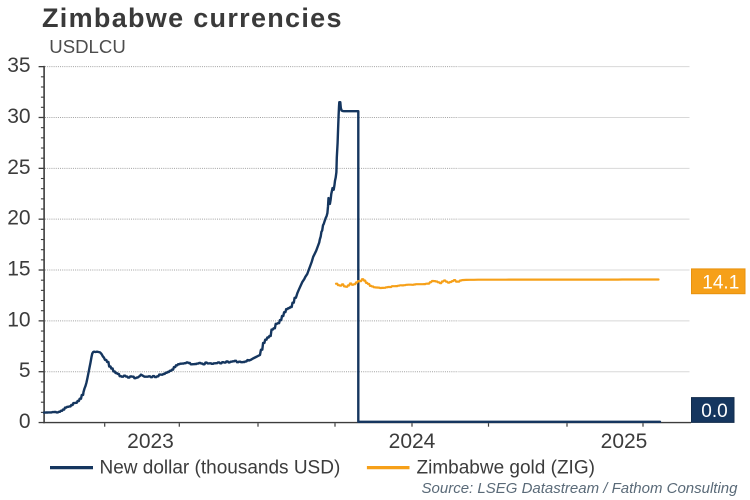 Image resolution: width=750 pixels, height=500 pixels. What do you see at coordinates (18, 269) in the screenshot?
I see `svg-text: 15` at bounding box center [18, 269].